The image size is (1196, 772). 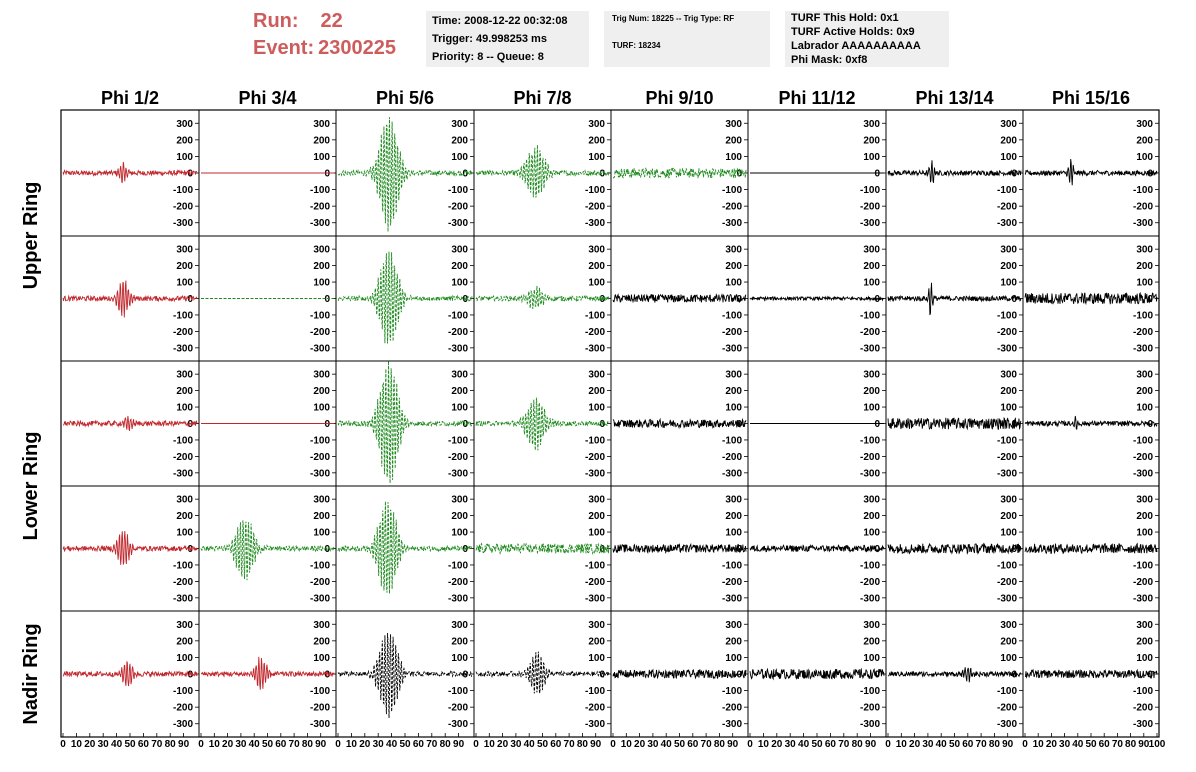 I want to click on run-event-header: Run: 22 Event: 2300225, so click(x=324, y=35).